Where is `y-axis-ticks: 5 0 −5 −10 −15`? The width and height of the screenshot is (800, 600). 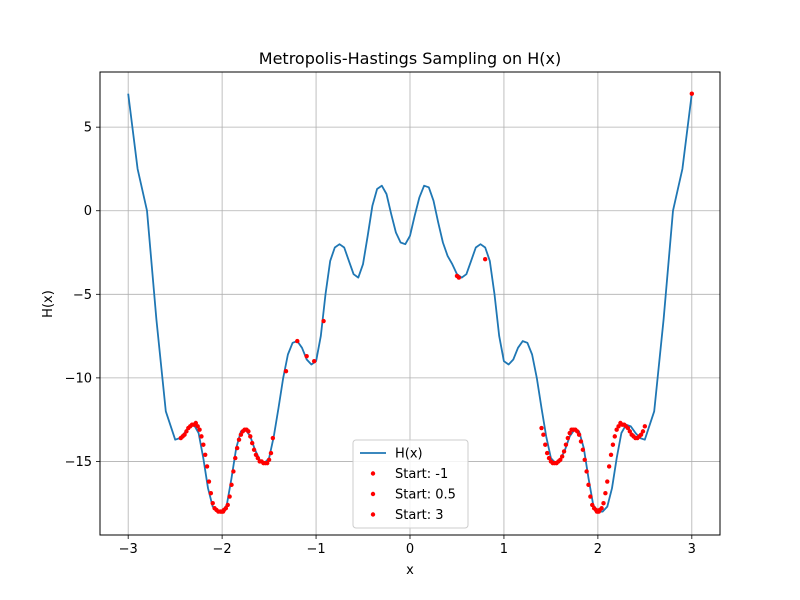
y-axis-ticks: 5 0 −5 −10 −15 is located at coordinates (82, 295).